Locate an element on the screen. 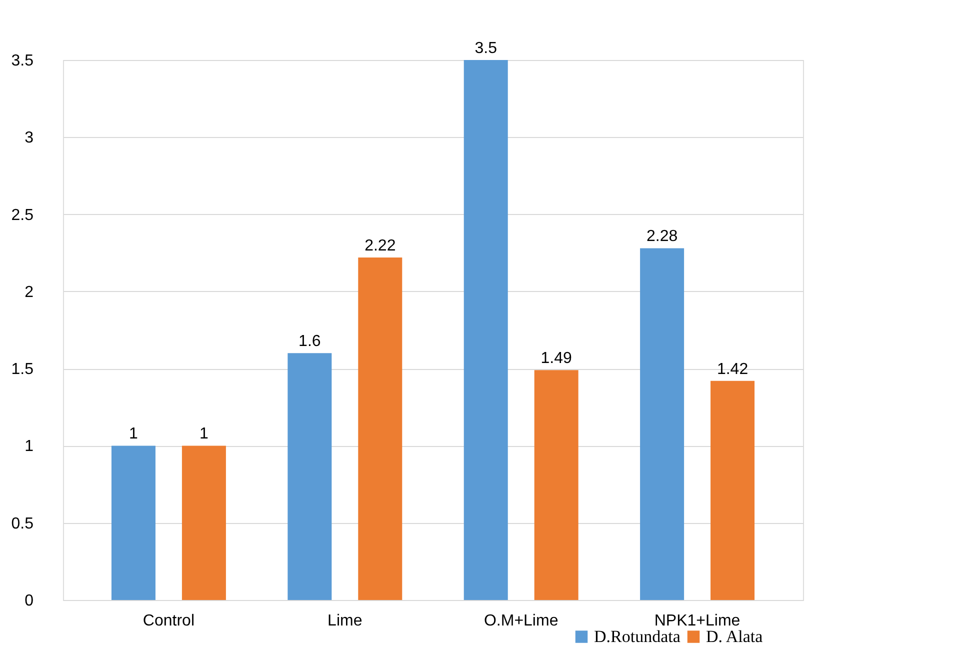 The image size is (966, 662). data-label: 1.49 is located at coordinates (556, 359).